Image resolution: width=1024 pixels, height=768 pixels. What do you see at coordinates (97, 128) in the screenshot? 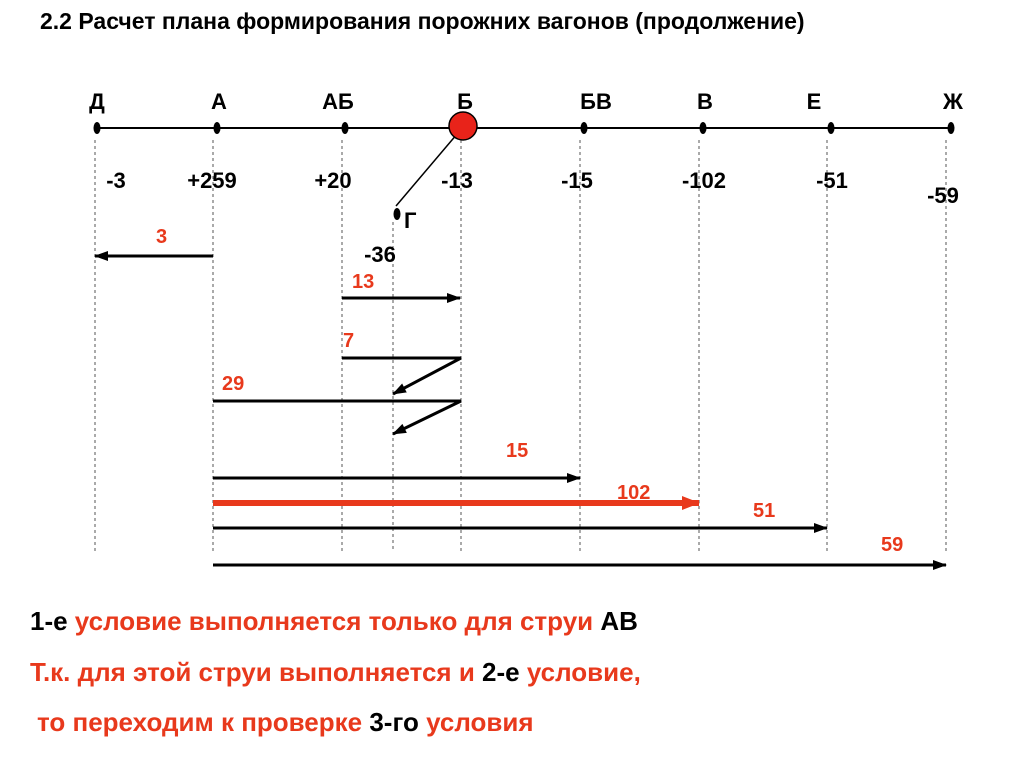
I see `station-dot-d` at bounding box center [97, 128].